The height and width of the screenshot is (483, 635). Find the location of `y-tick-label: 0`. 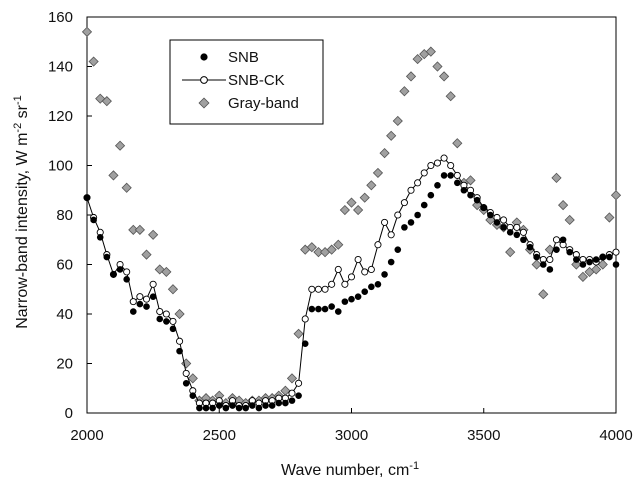

y-tick-label: 0 is located at coordinates (69, 413).